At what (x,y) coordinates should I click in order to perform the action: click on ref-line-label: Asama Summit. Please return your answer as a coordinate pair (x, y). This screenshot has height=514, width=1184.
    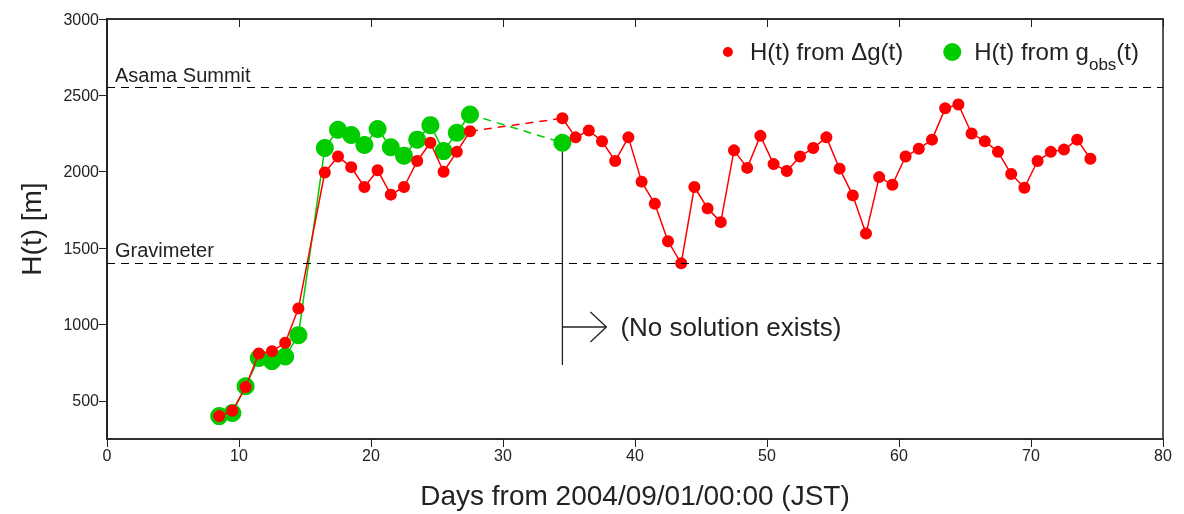
    Looking at the image, I should click on (183, 74).